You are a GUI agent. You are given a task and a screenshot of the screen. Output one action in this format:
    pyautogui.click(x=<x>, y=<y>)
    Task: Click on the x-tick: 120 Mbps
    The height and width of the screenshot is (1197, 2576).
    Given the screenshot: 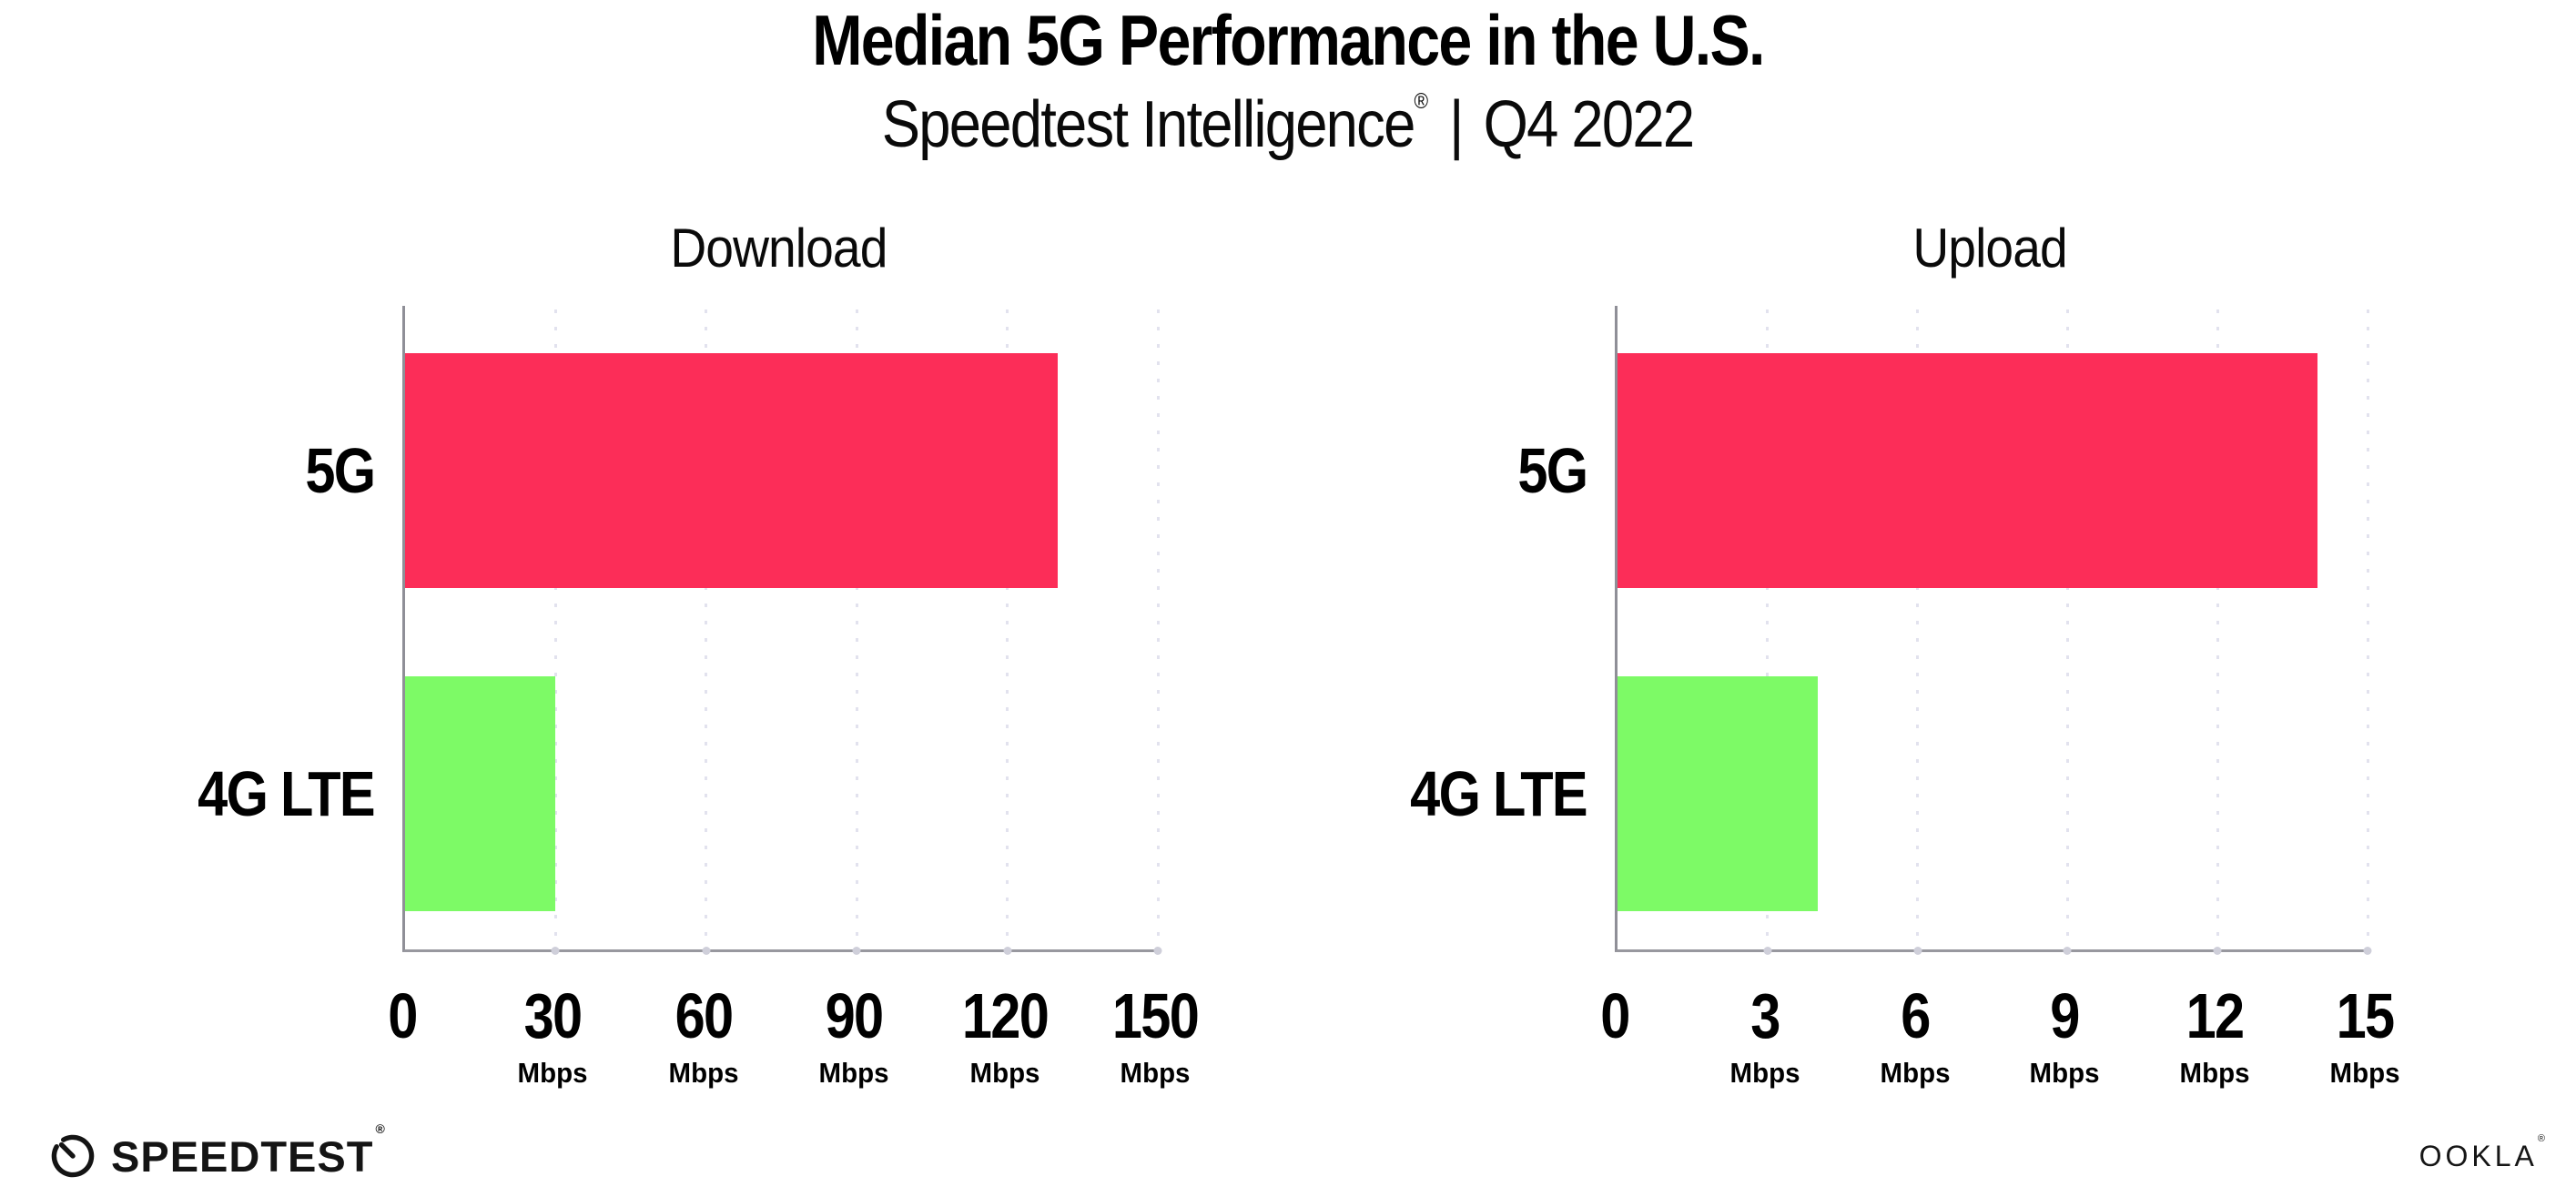 What is the action you would take?
    pyautogui.click(x=1005, y=1036)
    